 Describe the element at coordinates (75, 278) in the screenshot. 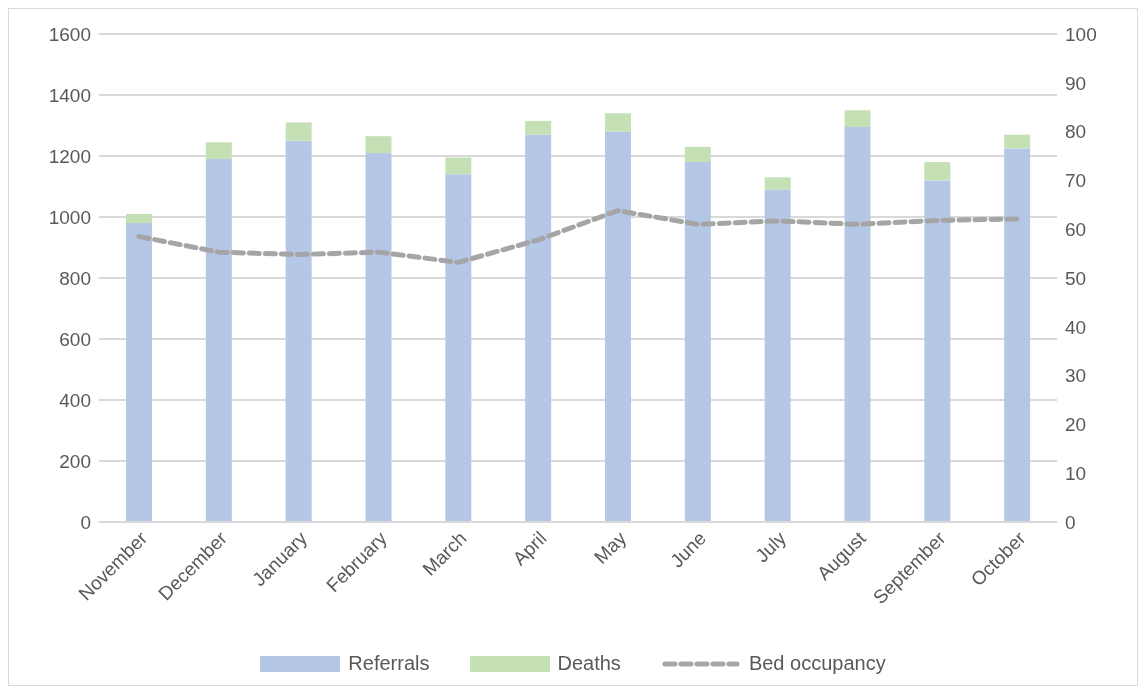

I see `y-tick-label: 800` at that location.